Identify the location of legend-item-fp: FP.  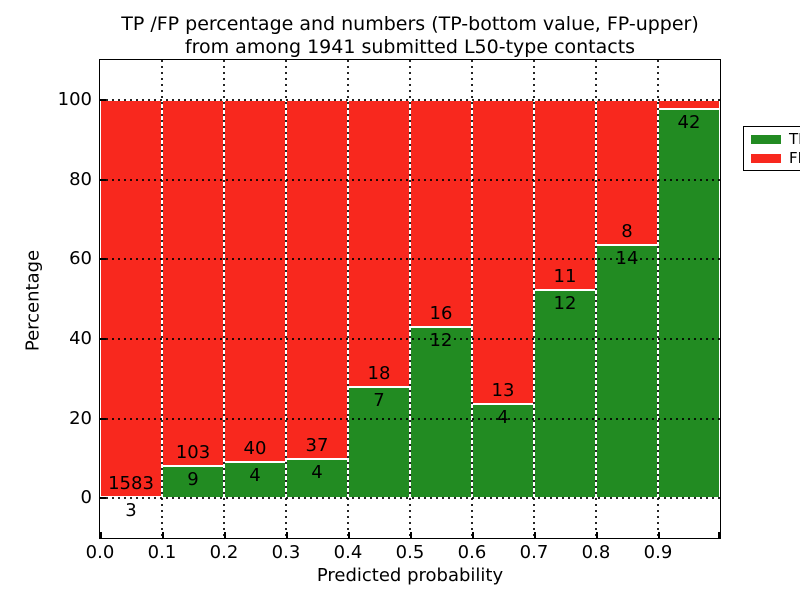
(775, 158).